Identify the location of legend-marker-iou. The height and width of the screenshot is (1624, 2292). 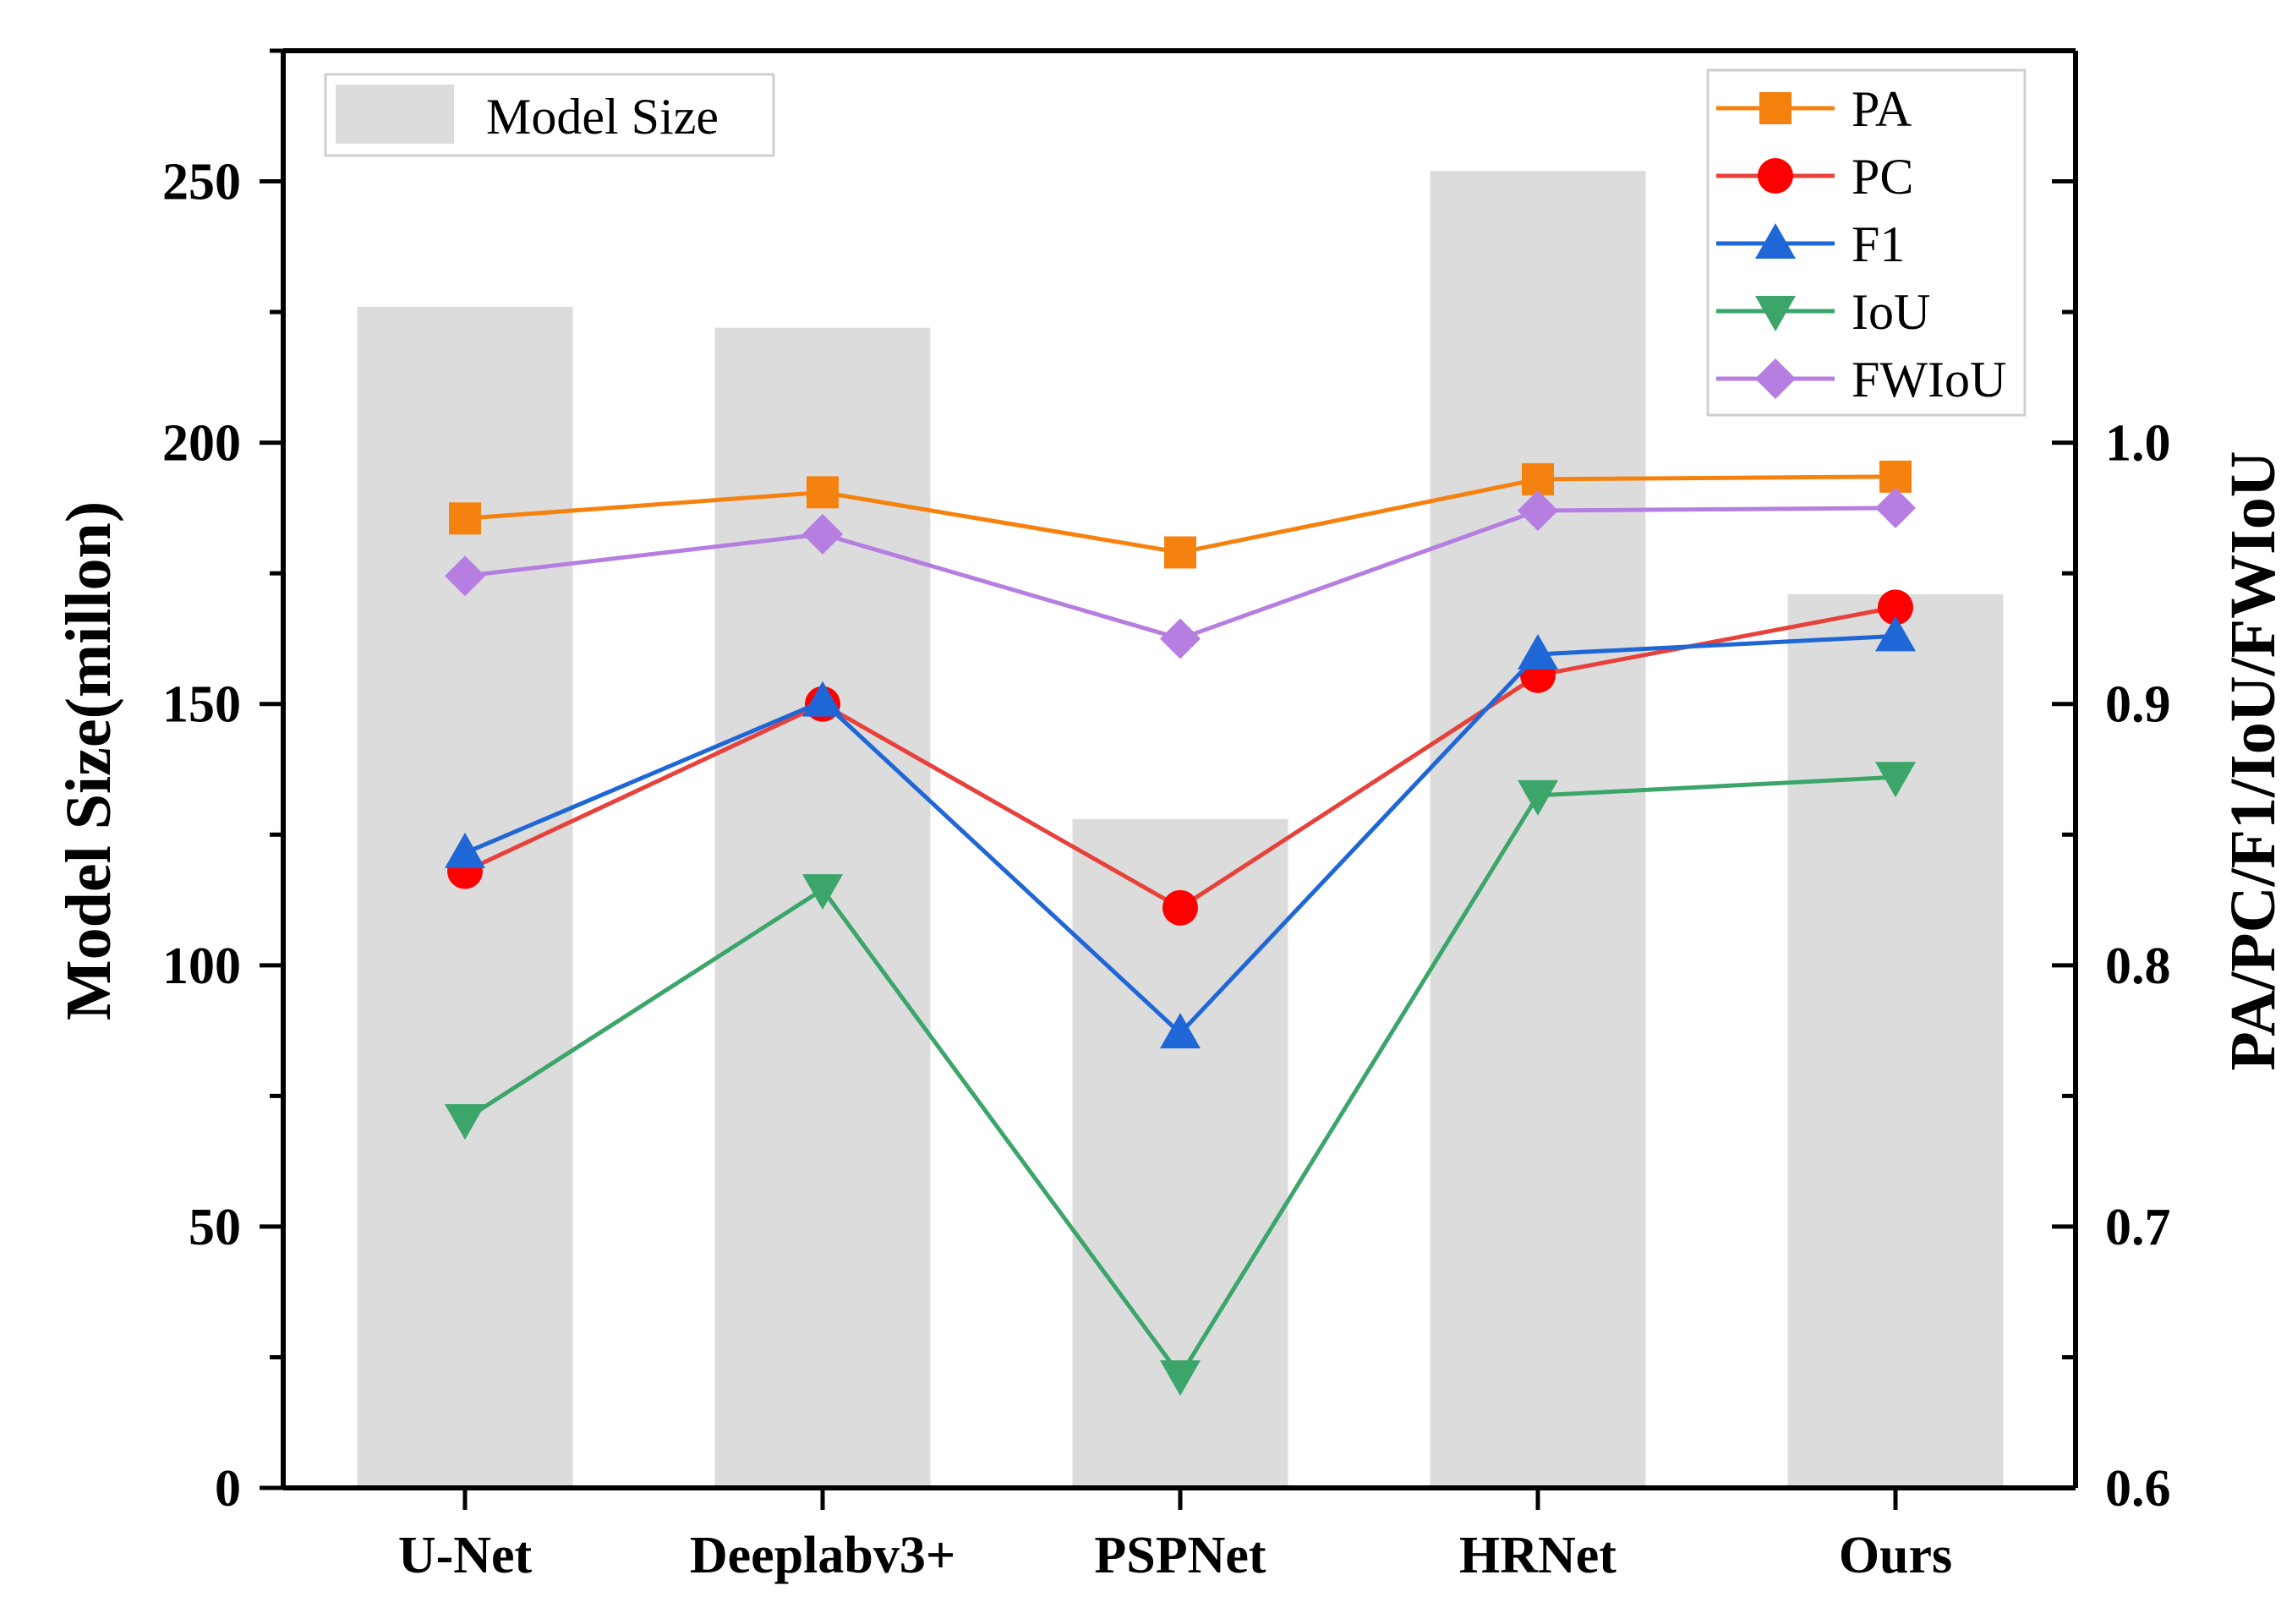
(1775, 313).